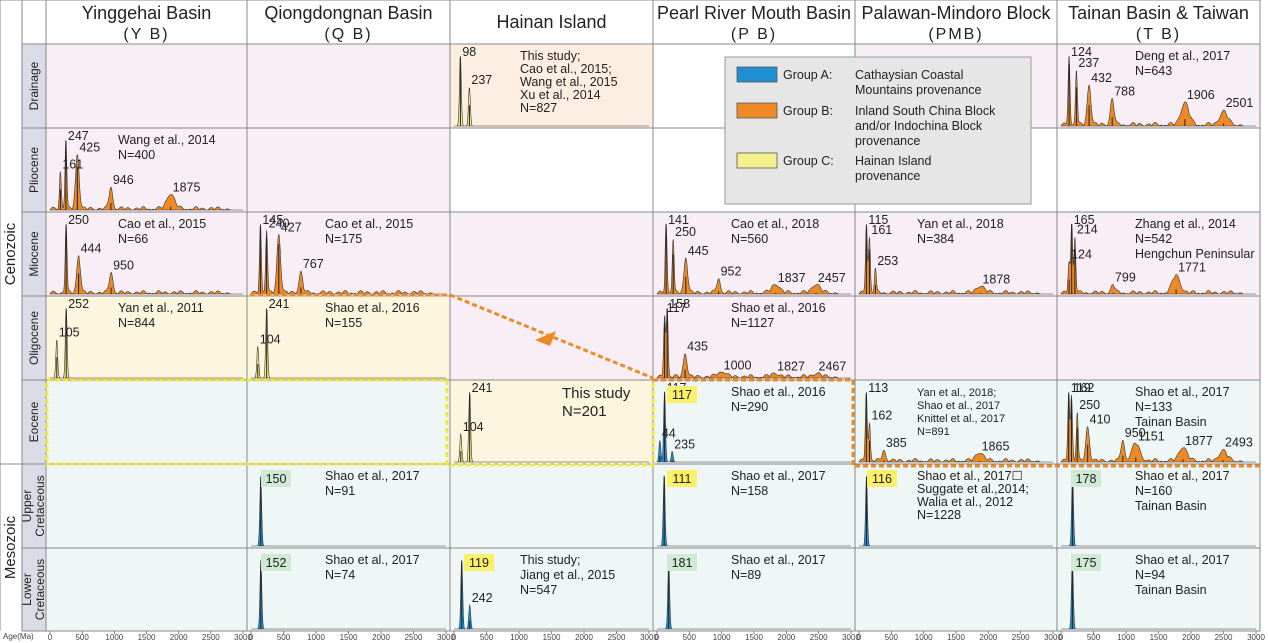  Describe the element at coordinates (961, 419) in the screenshot. I see `reference-text: Knittel et al., 2017` at that location.